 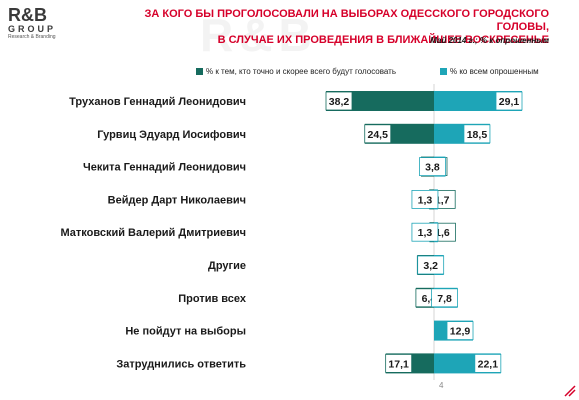 What do you see at coordinates (443, 71) in the screenshot?
I see `legend-swatch-right` at bounding box center [443, 71].